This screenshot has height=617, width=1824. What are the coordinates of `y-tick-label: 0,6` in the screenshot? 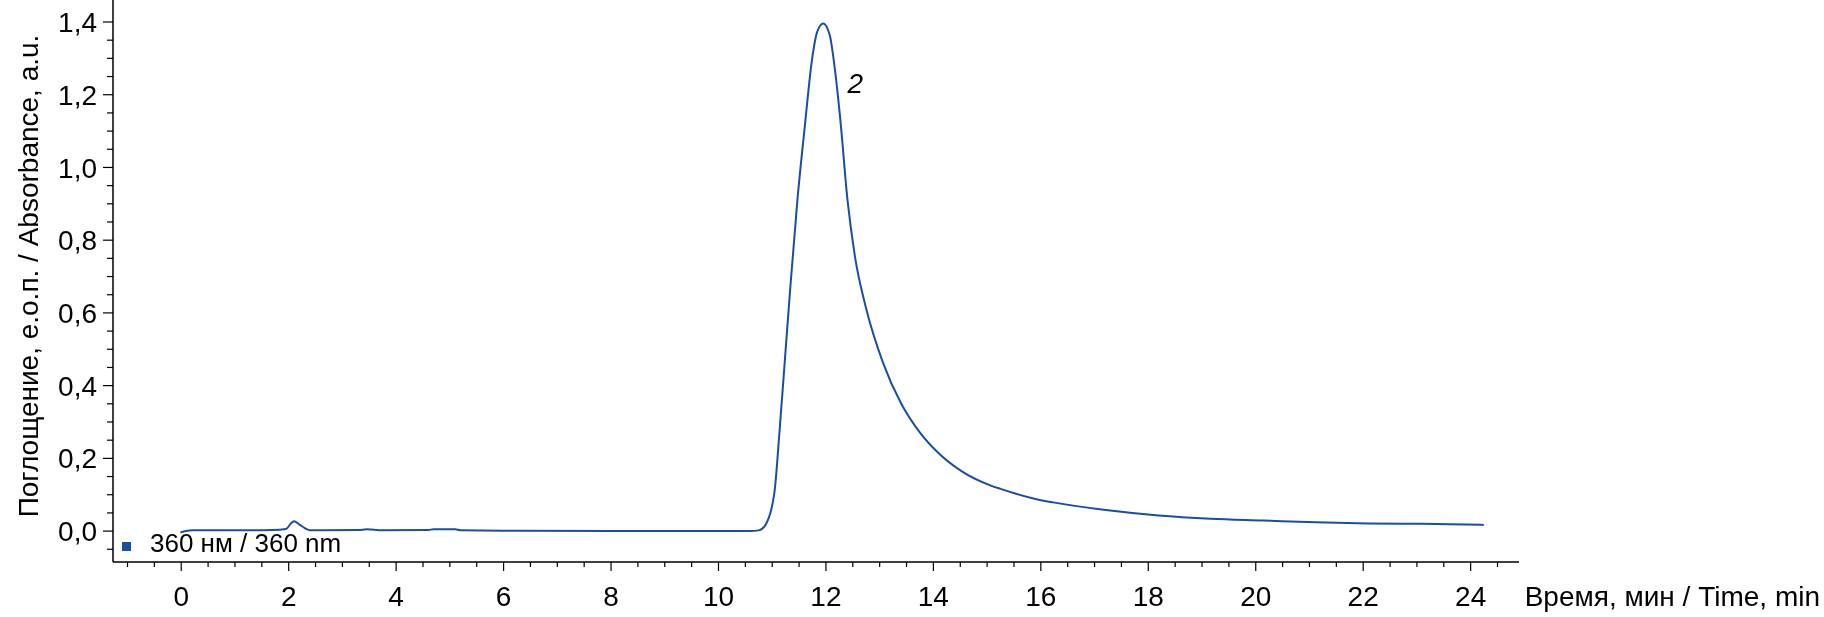 It's located at (77, 313).